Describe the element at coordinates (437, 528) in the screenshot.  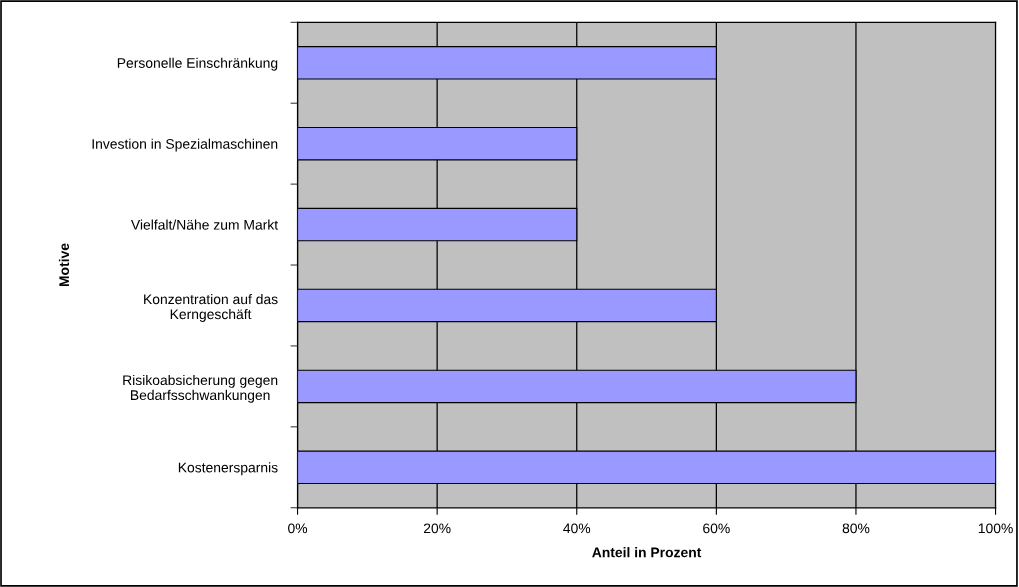
I see `x-tick-label: 20%` at that location.